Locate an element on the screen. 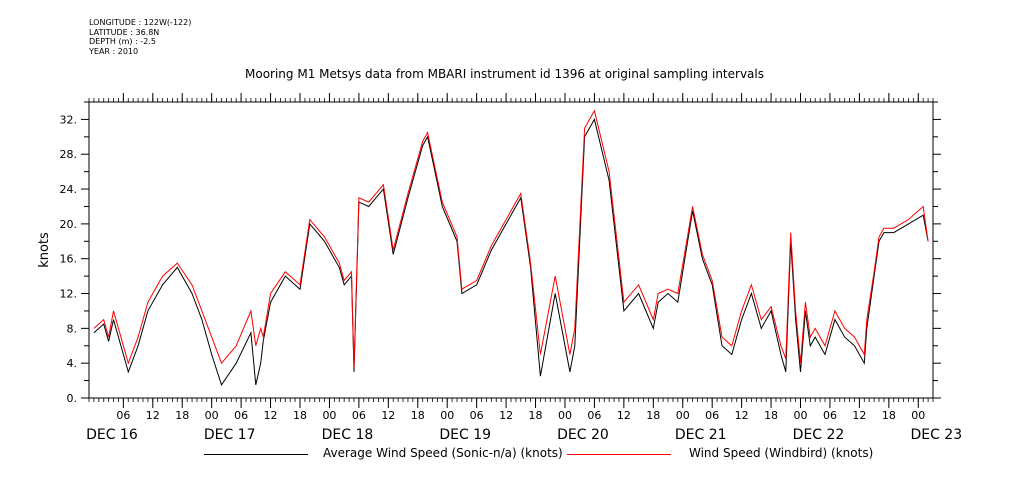 Image resolution: width=1009 pixels, height=504 pixels. day-label: DEC 16 is located at coordinates (112, 435).